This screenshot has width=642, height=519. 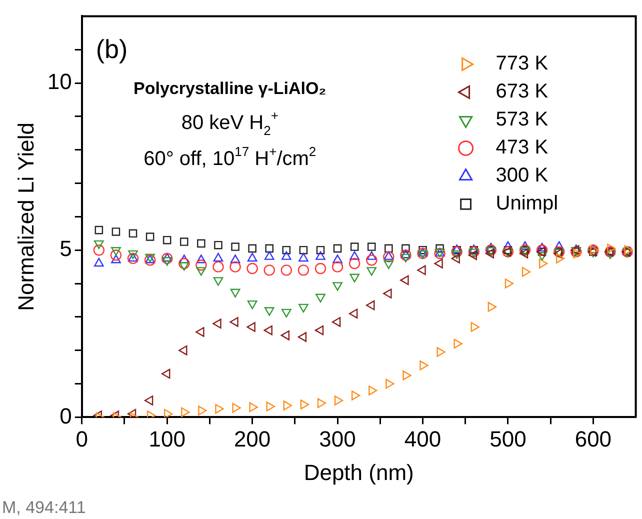 I want to click on x-tick-label: 600, so click(x=593, y=439).